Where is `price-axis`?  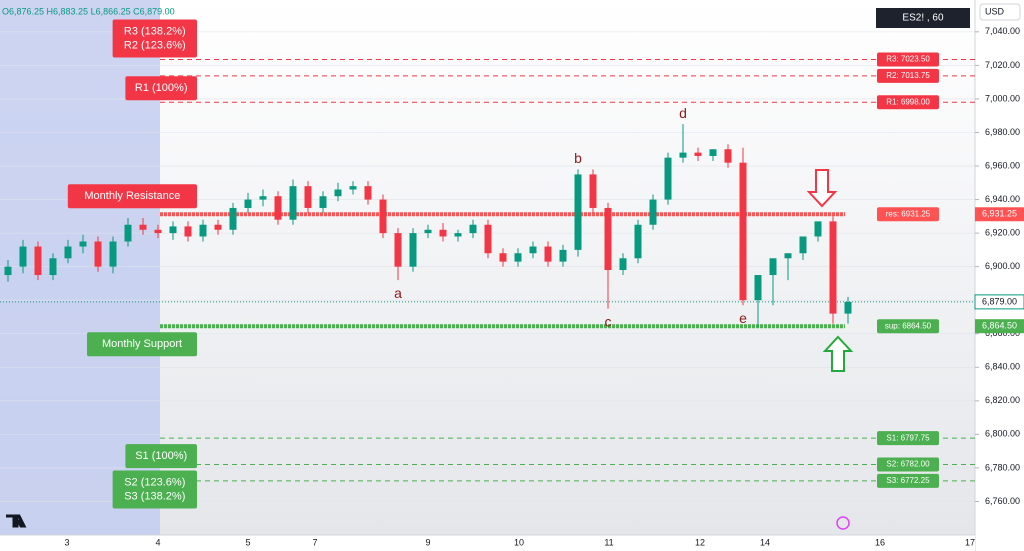 price-axis is located at coordinates (999, 275).